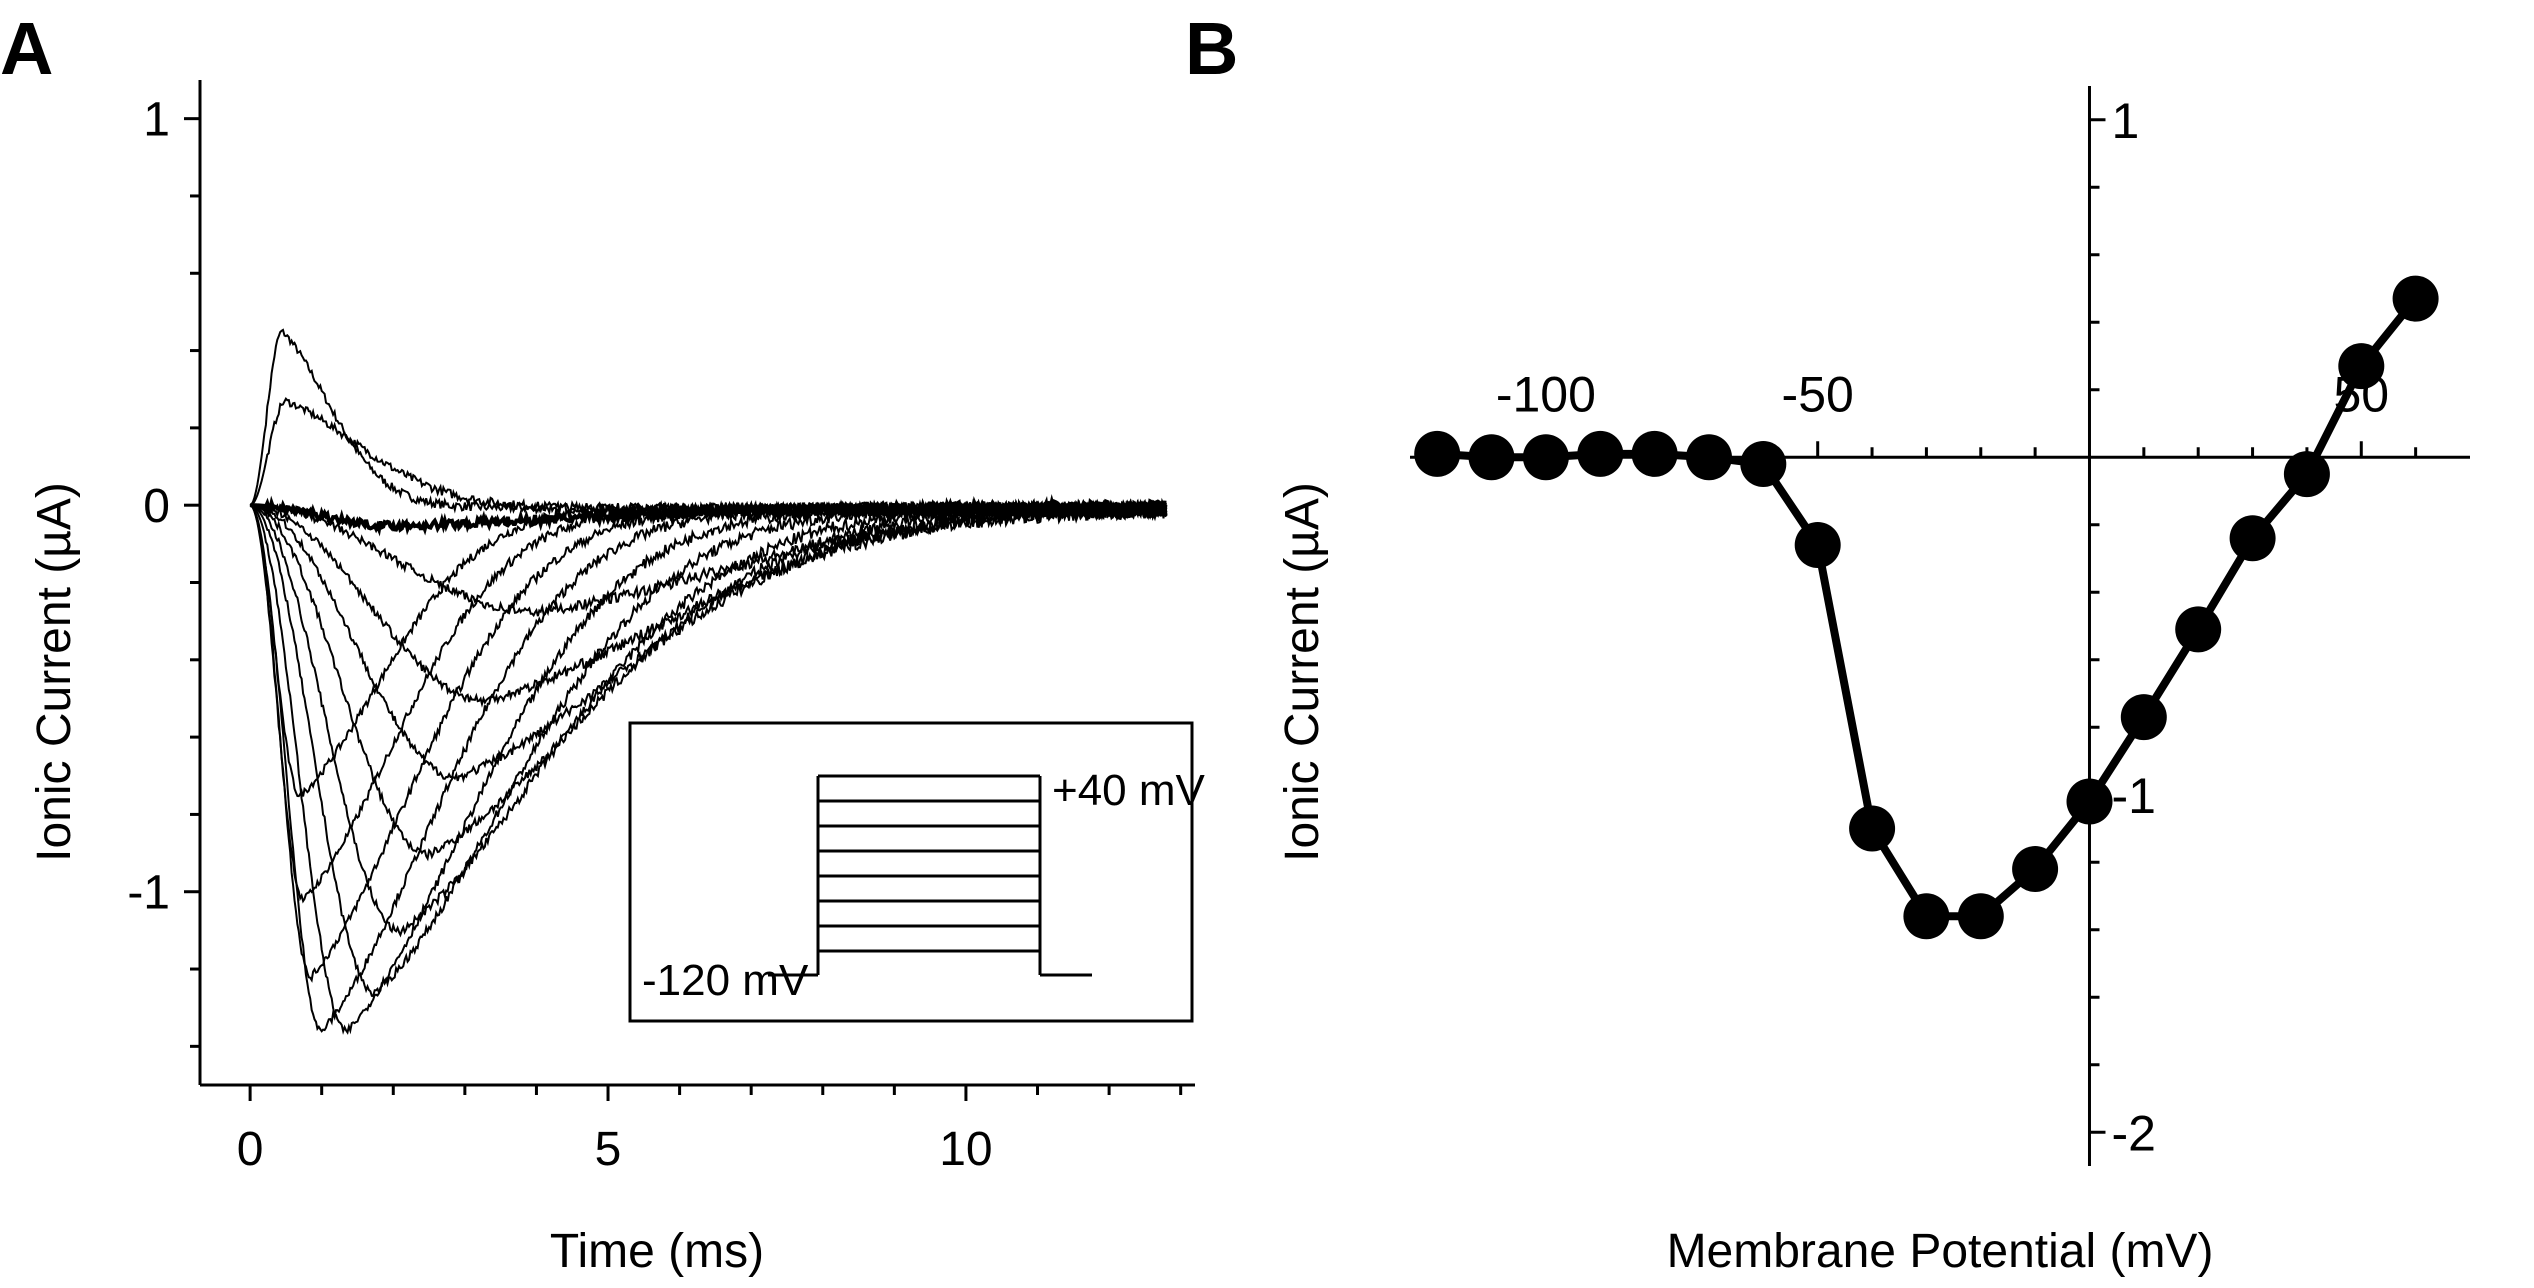 Image resolution: width=2534 pixels, height=1288 pixels. Describe the element at coordinates (1129, 790) in the screenshot. I see `inset-max-step-label: +40 mV` at that location.